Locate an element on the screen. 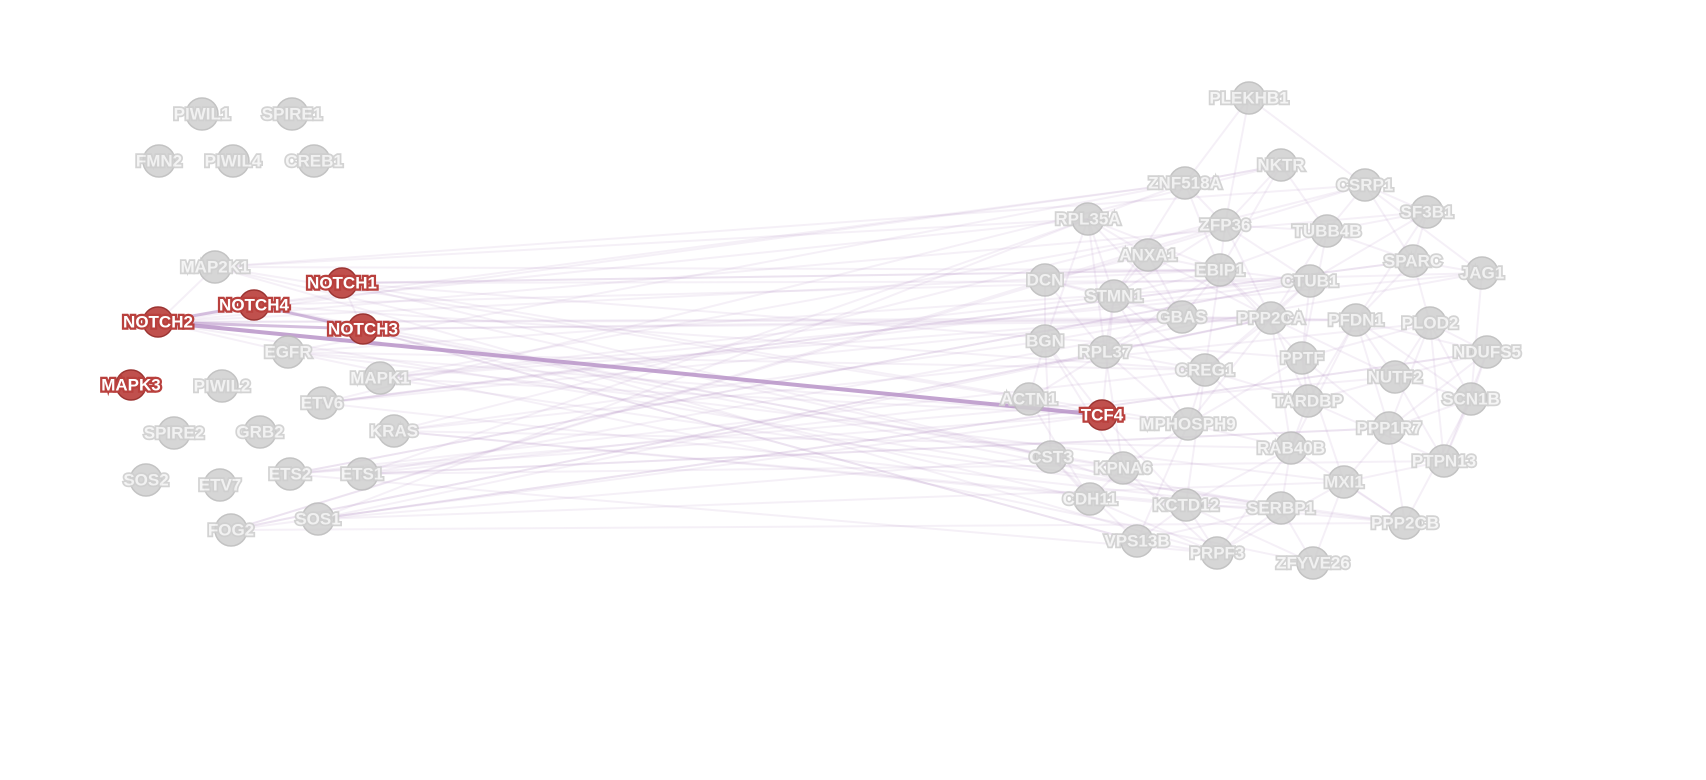 The image size is (1706, 780). node-anxa1: ANXA1 is located at coordinates (1148, 255).